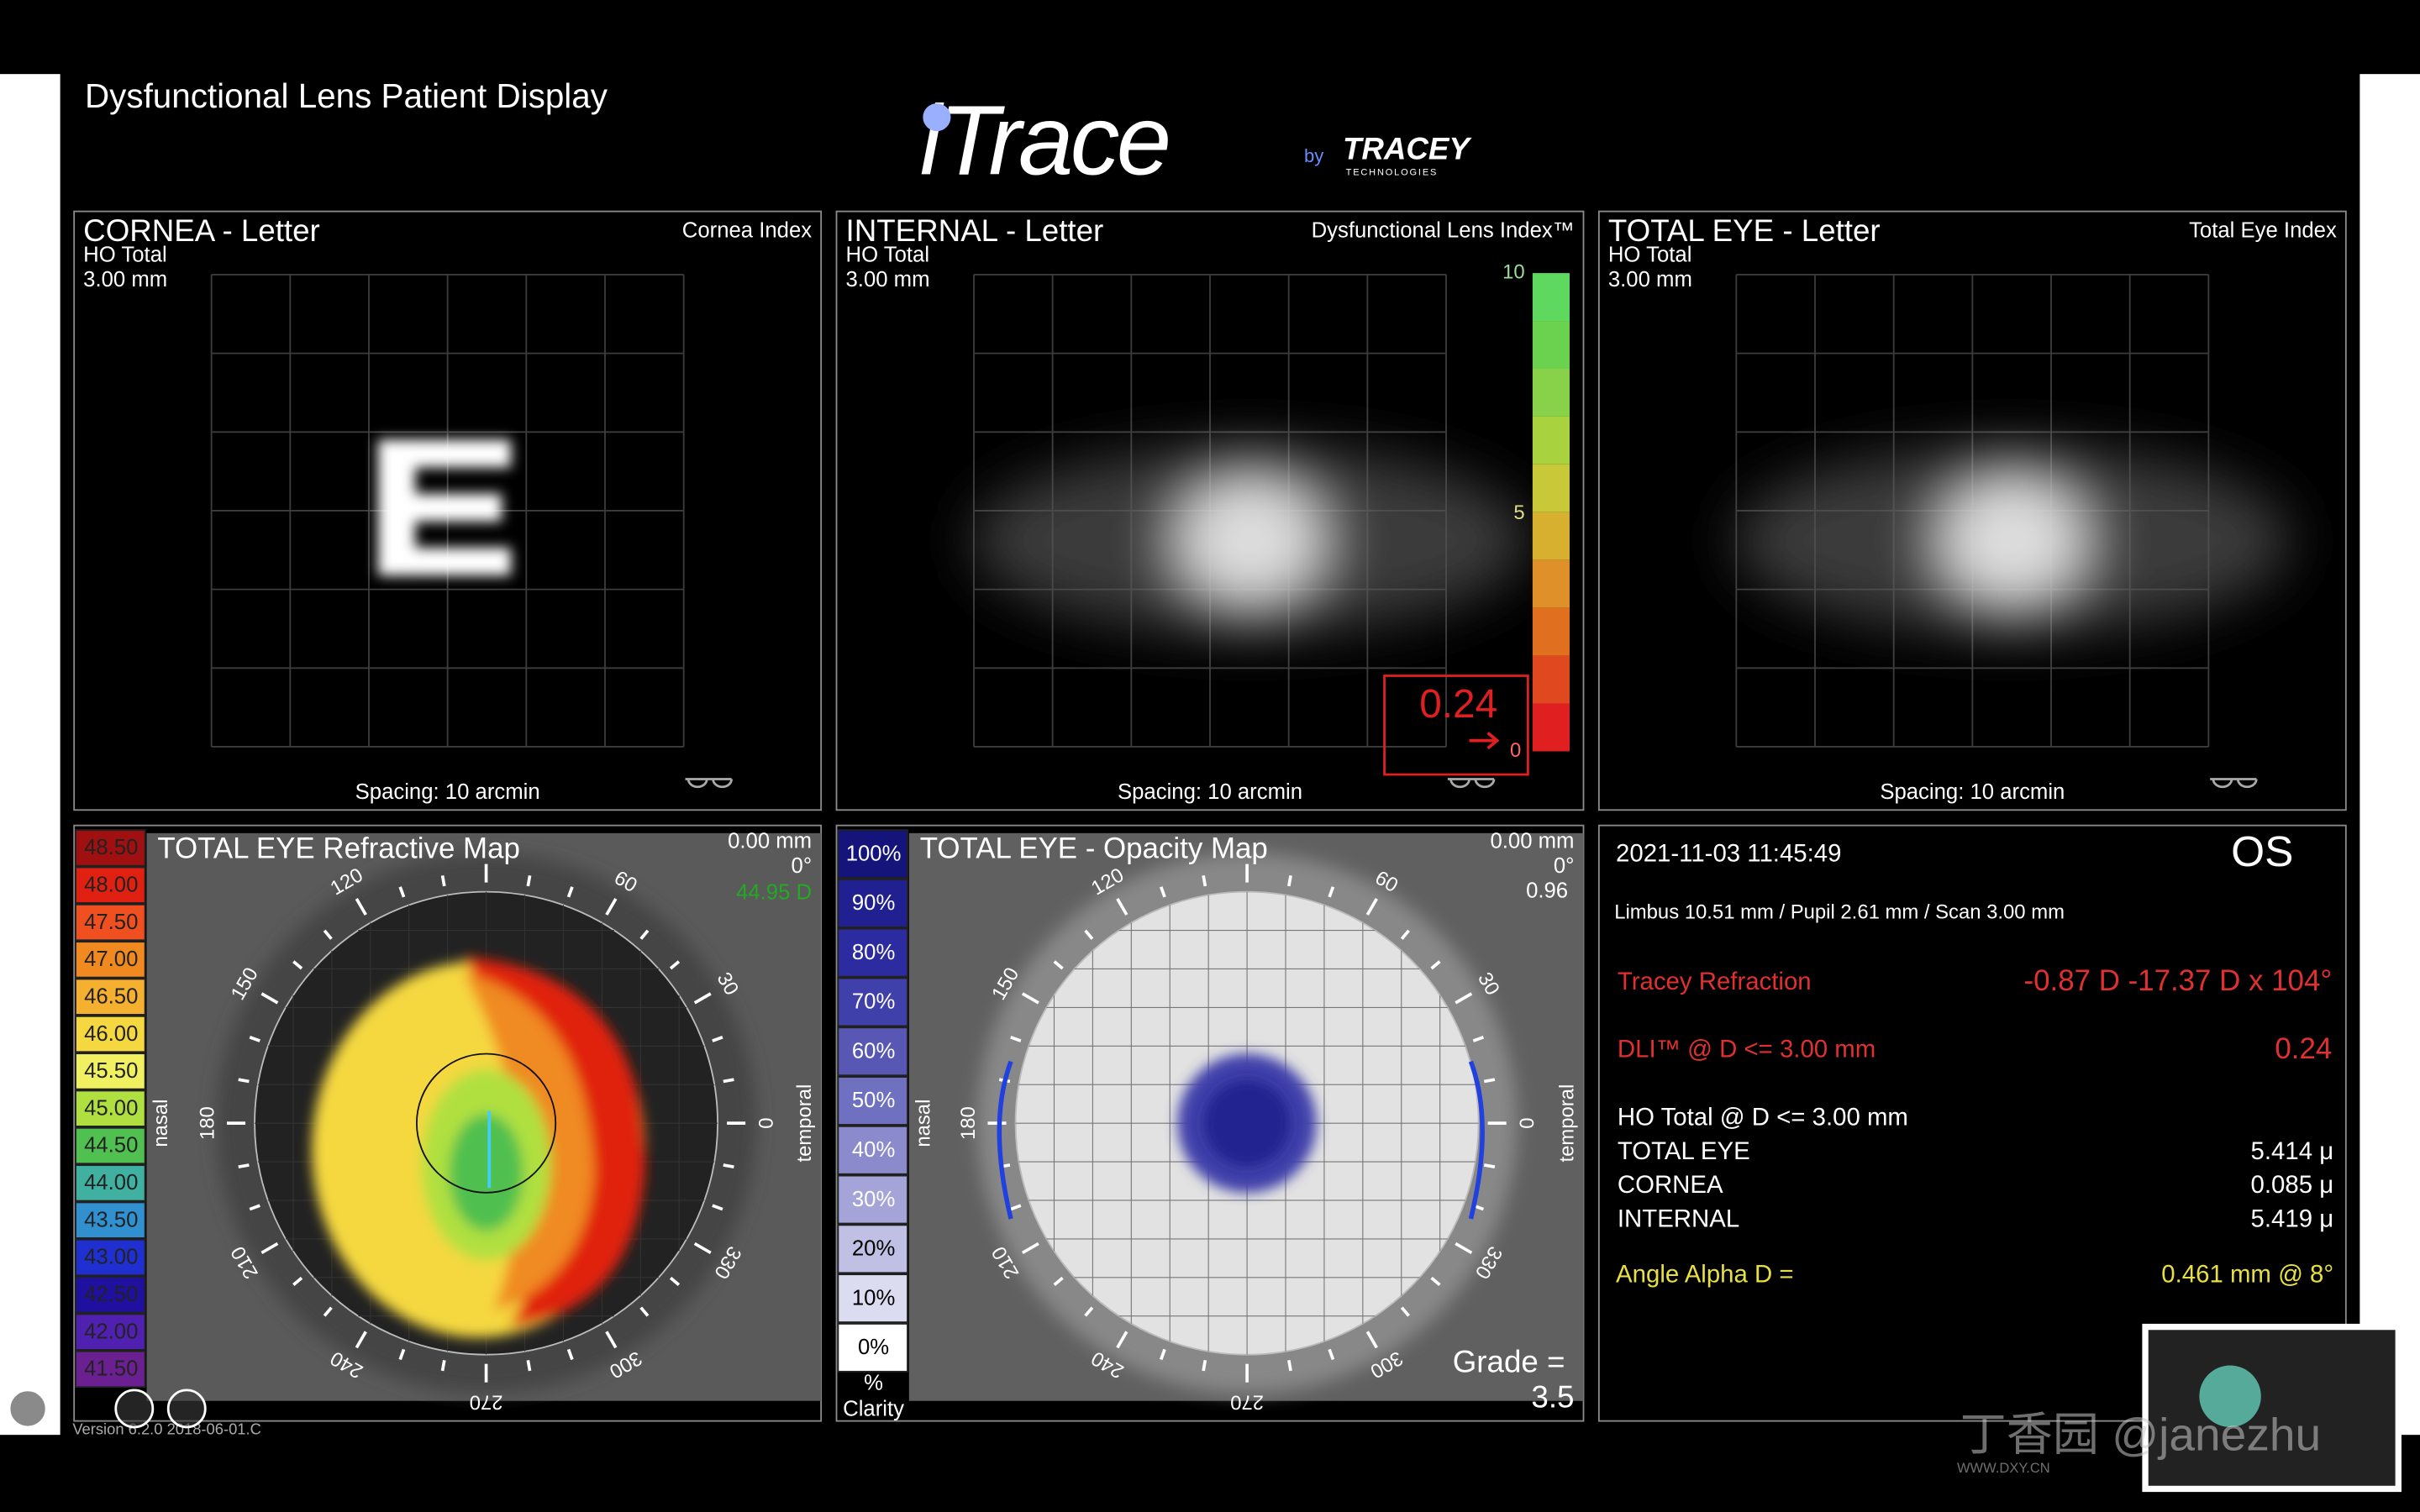  I want to click on thumbnail-eye, so click(2230, 1396).